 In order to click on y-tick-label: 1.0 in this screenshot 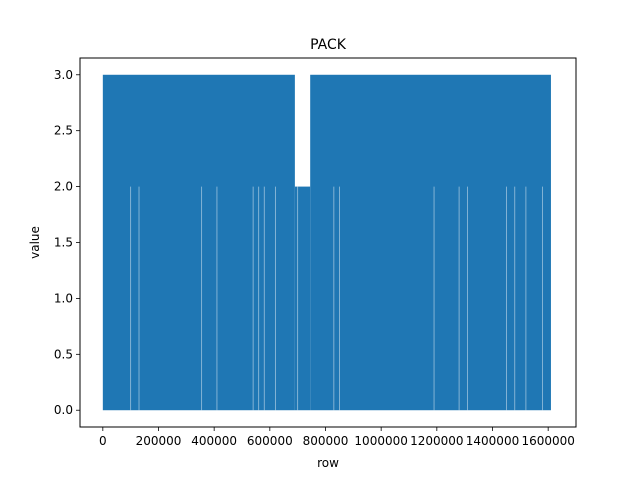, I will do `click(63, 298)`.